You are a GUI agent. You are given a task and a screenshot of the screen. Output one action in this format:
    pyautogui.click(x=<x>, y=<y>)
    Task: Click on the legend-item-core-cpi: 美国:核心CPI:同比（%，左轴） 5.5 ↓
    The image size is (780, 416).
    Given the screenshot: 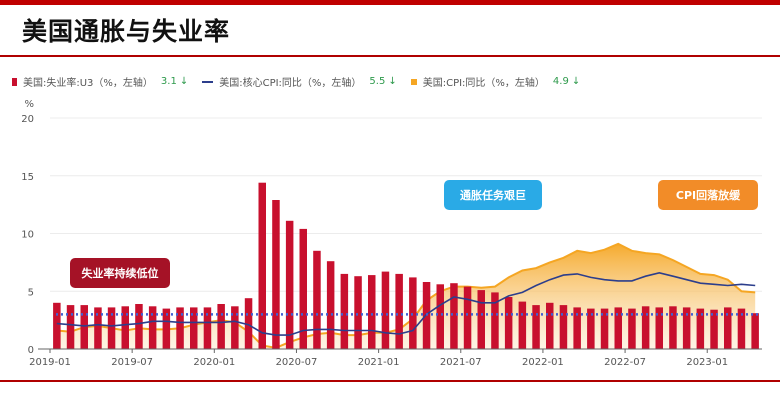 What is the action you would take?
    pyautogui.click(x=299, y=81)
    